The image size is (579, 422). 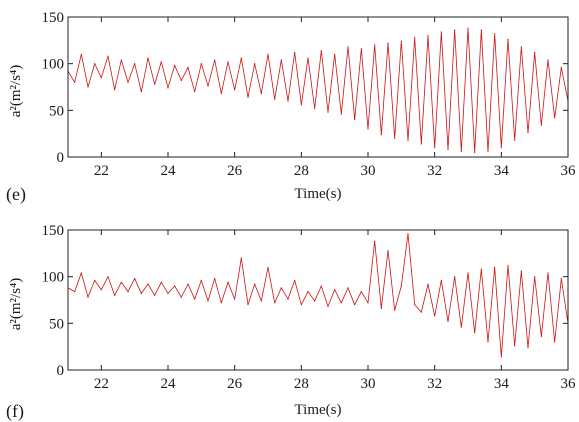 What do you see at coordinates (16, 91) in the screenshot?
I see `chart1-y-axis-label: a²(m²/s⁴)` at bounding box center [16, 91].